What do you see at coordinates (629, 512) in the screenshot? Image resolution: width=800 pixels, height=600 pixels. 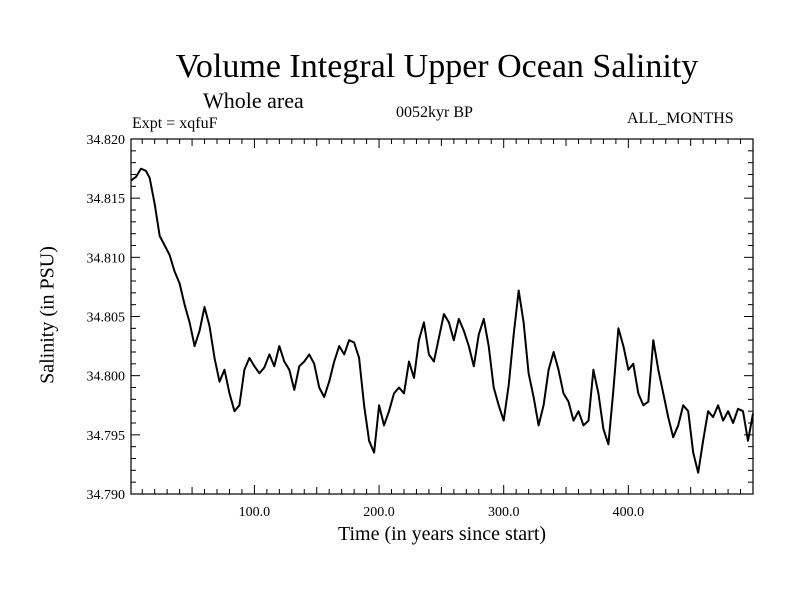 I see `x-tick-label: 400.0` at bounding box center [629, 512].